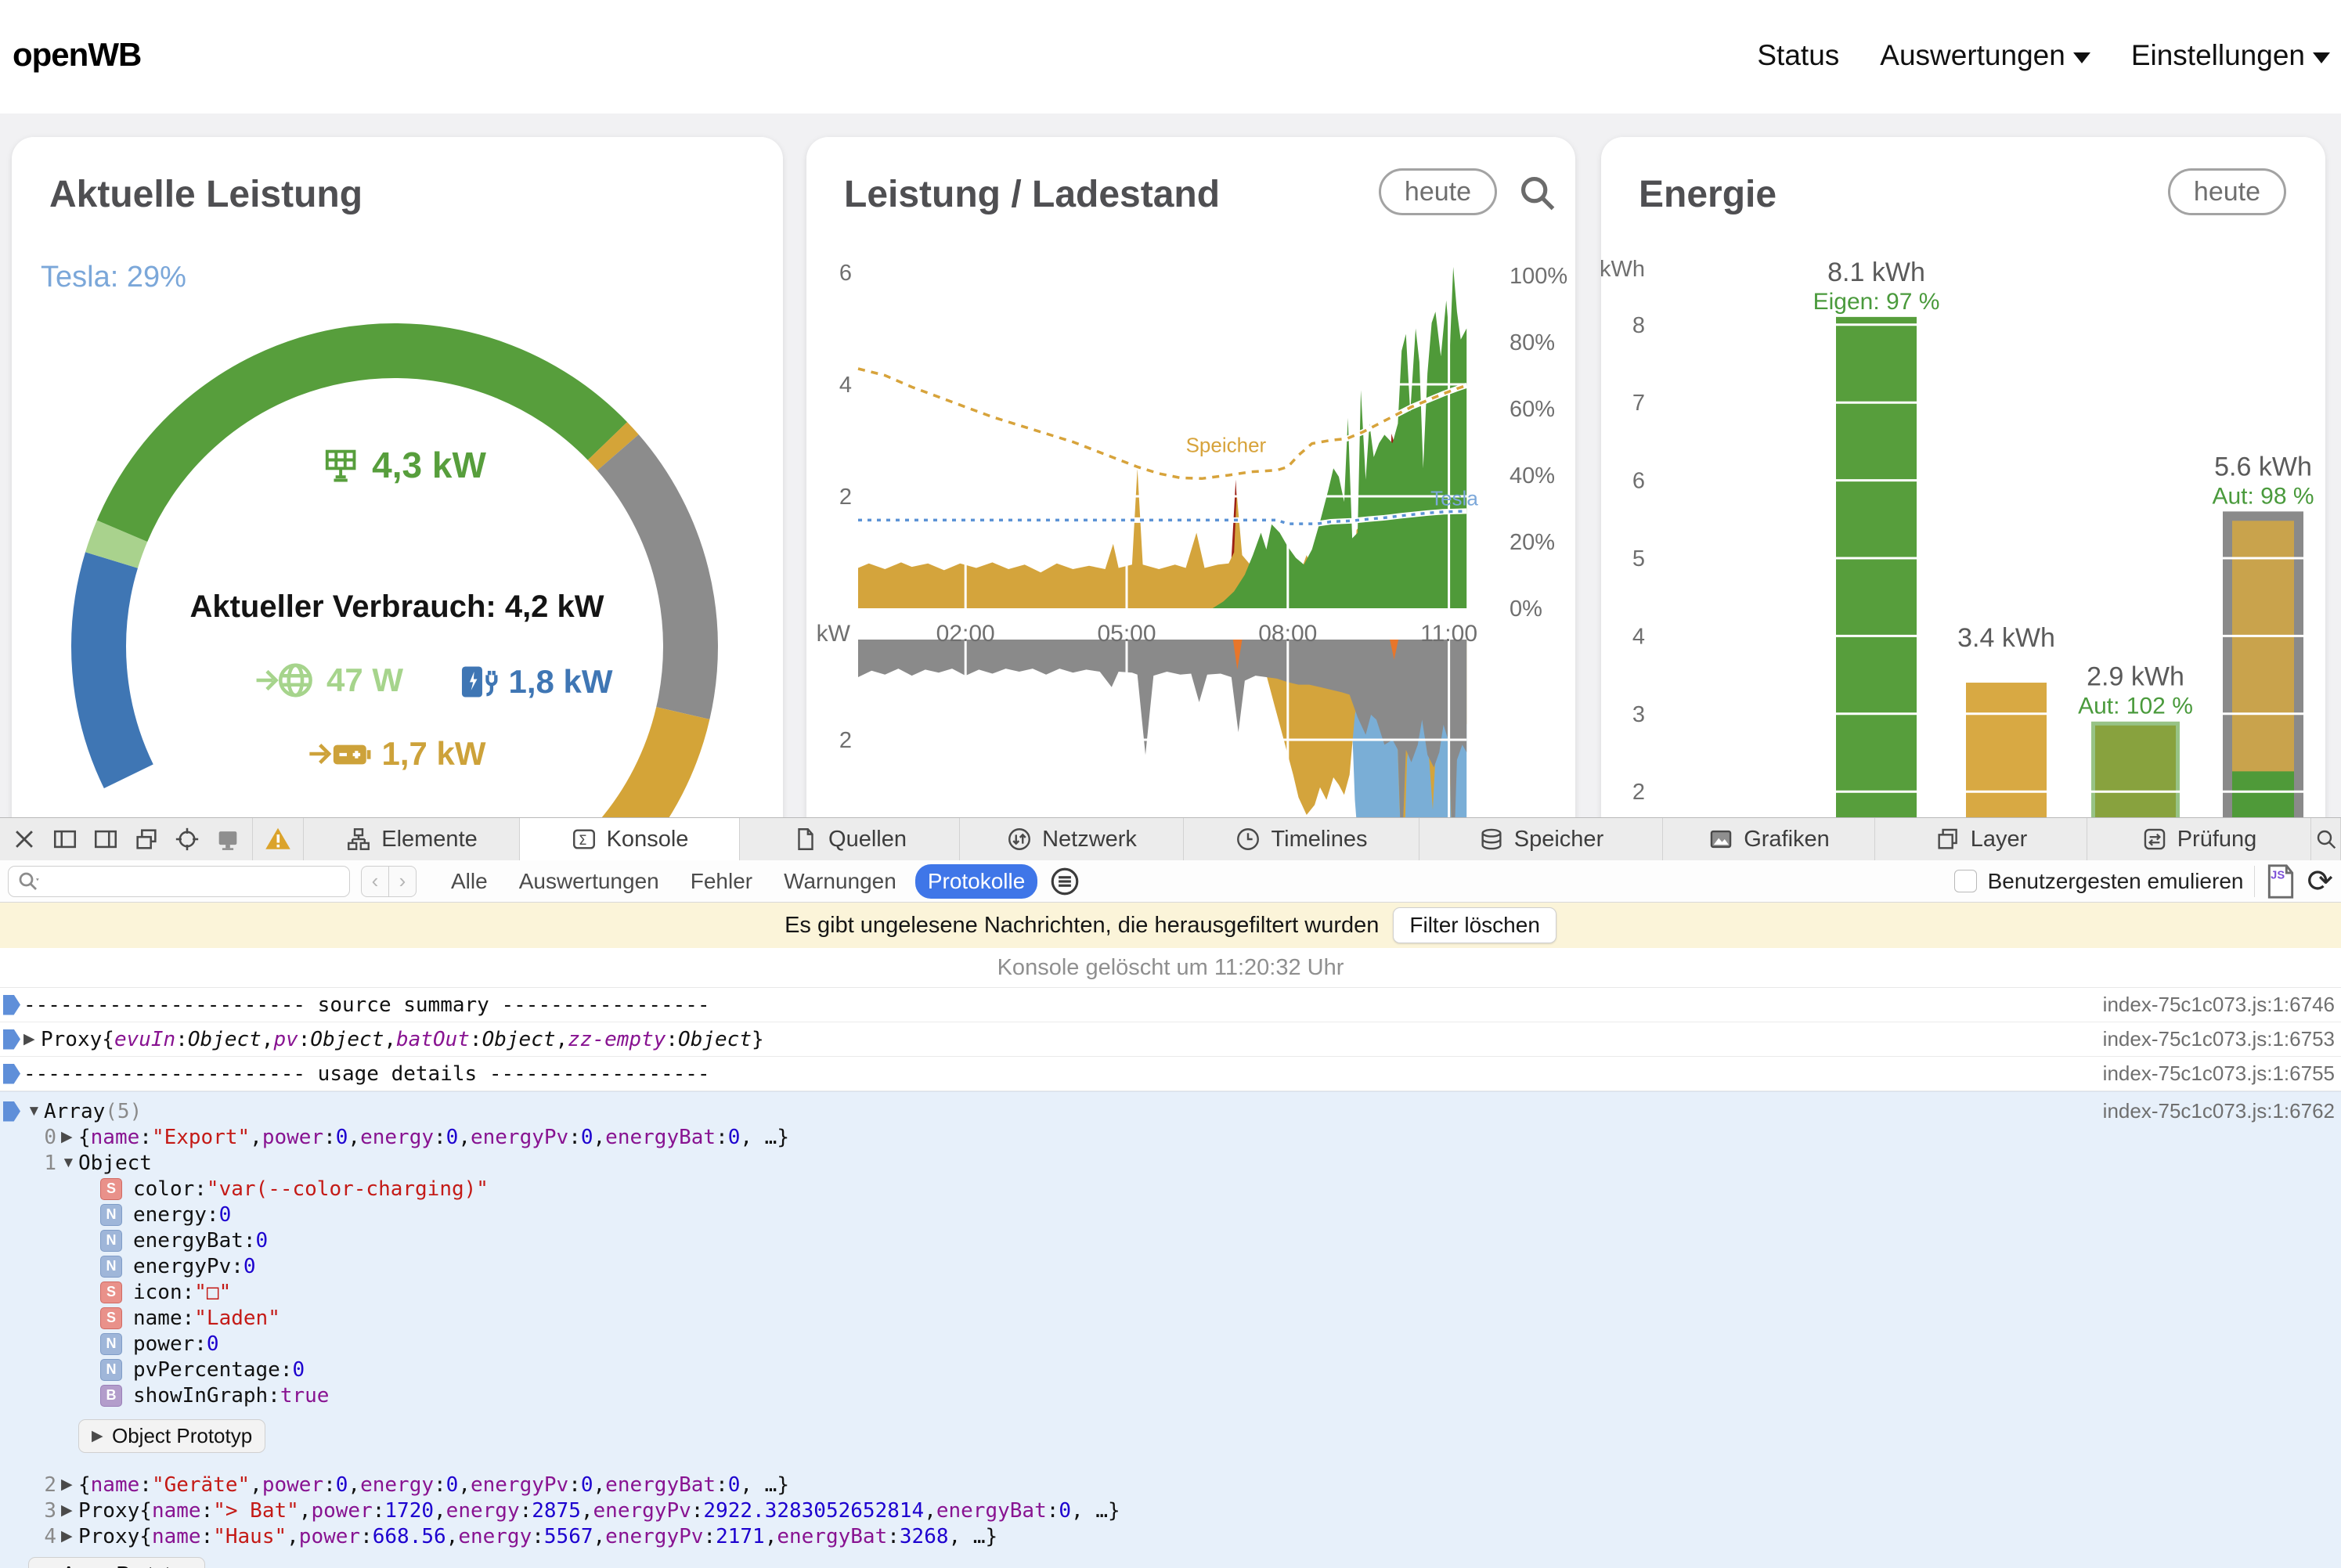 The width and height of the screenshot is (2341, 1568). Describe the element at coordinates (2230, 55) in the screenshot. I see `nav-item-einstellungen: Einstellungen` at that location.